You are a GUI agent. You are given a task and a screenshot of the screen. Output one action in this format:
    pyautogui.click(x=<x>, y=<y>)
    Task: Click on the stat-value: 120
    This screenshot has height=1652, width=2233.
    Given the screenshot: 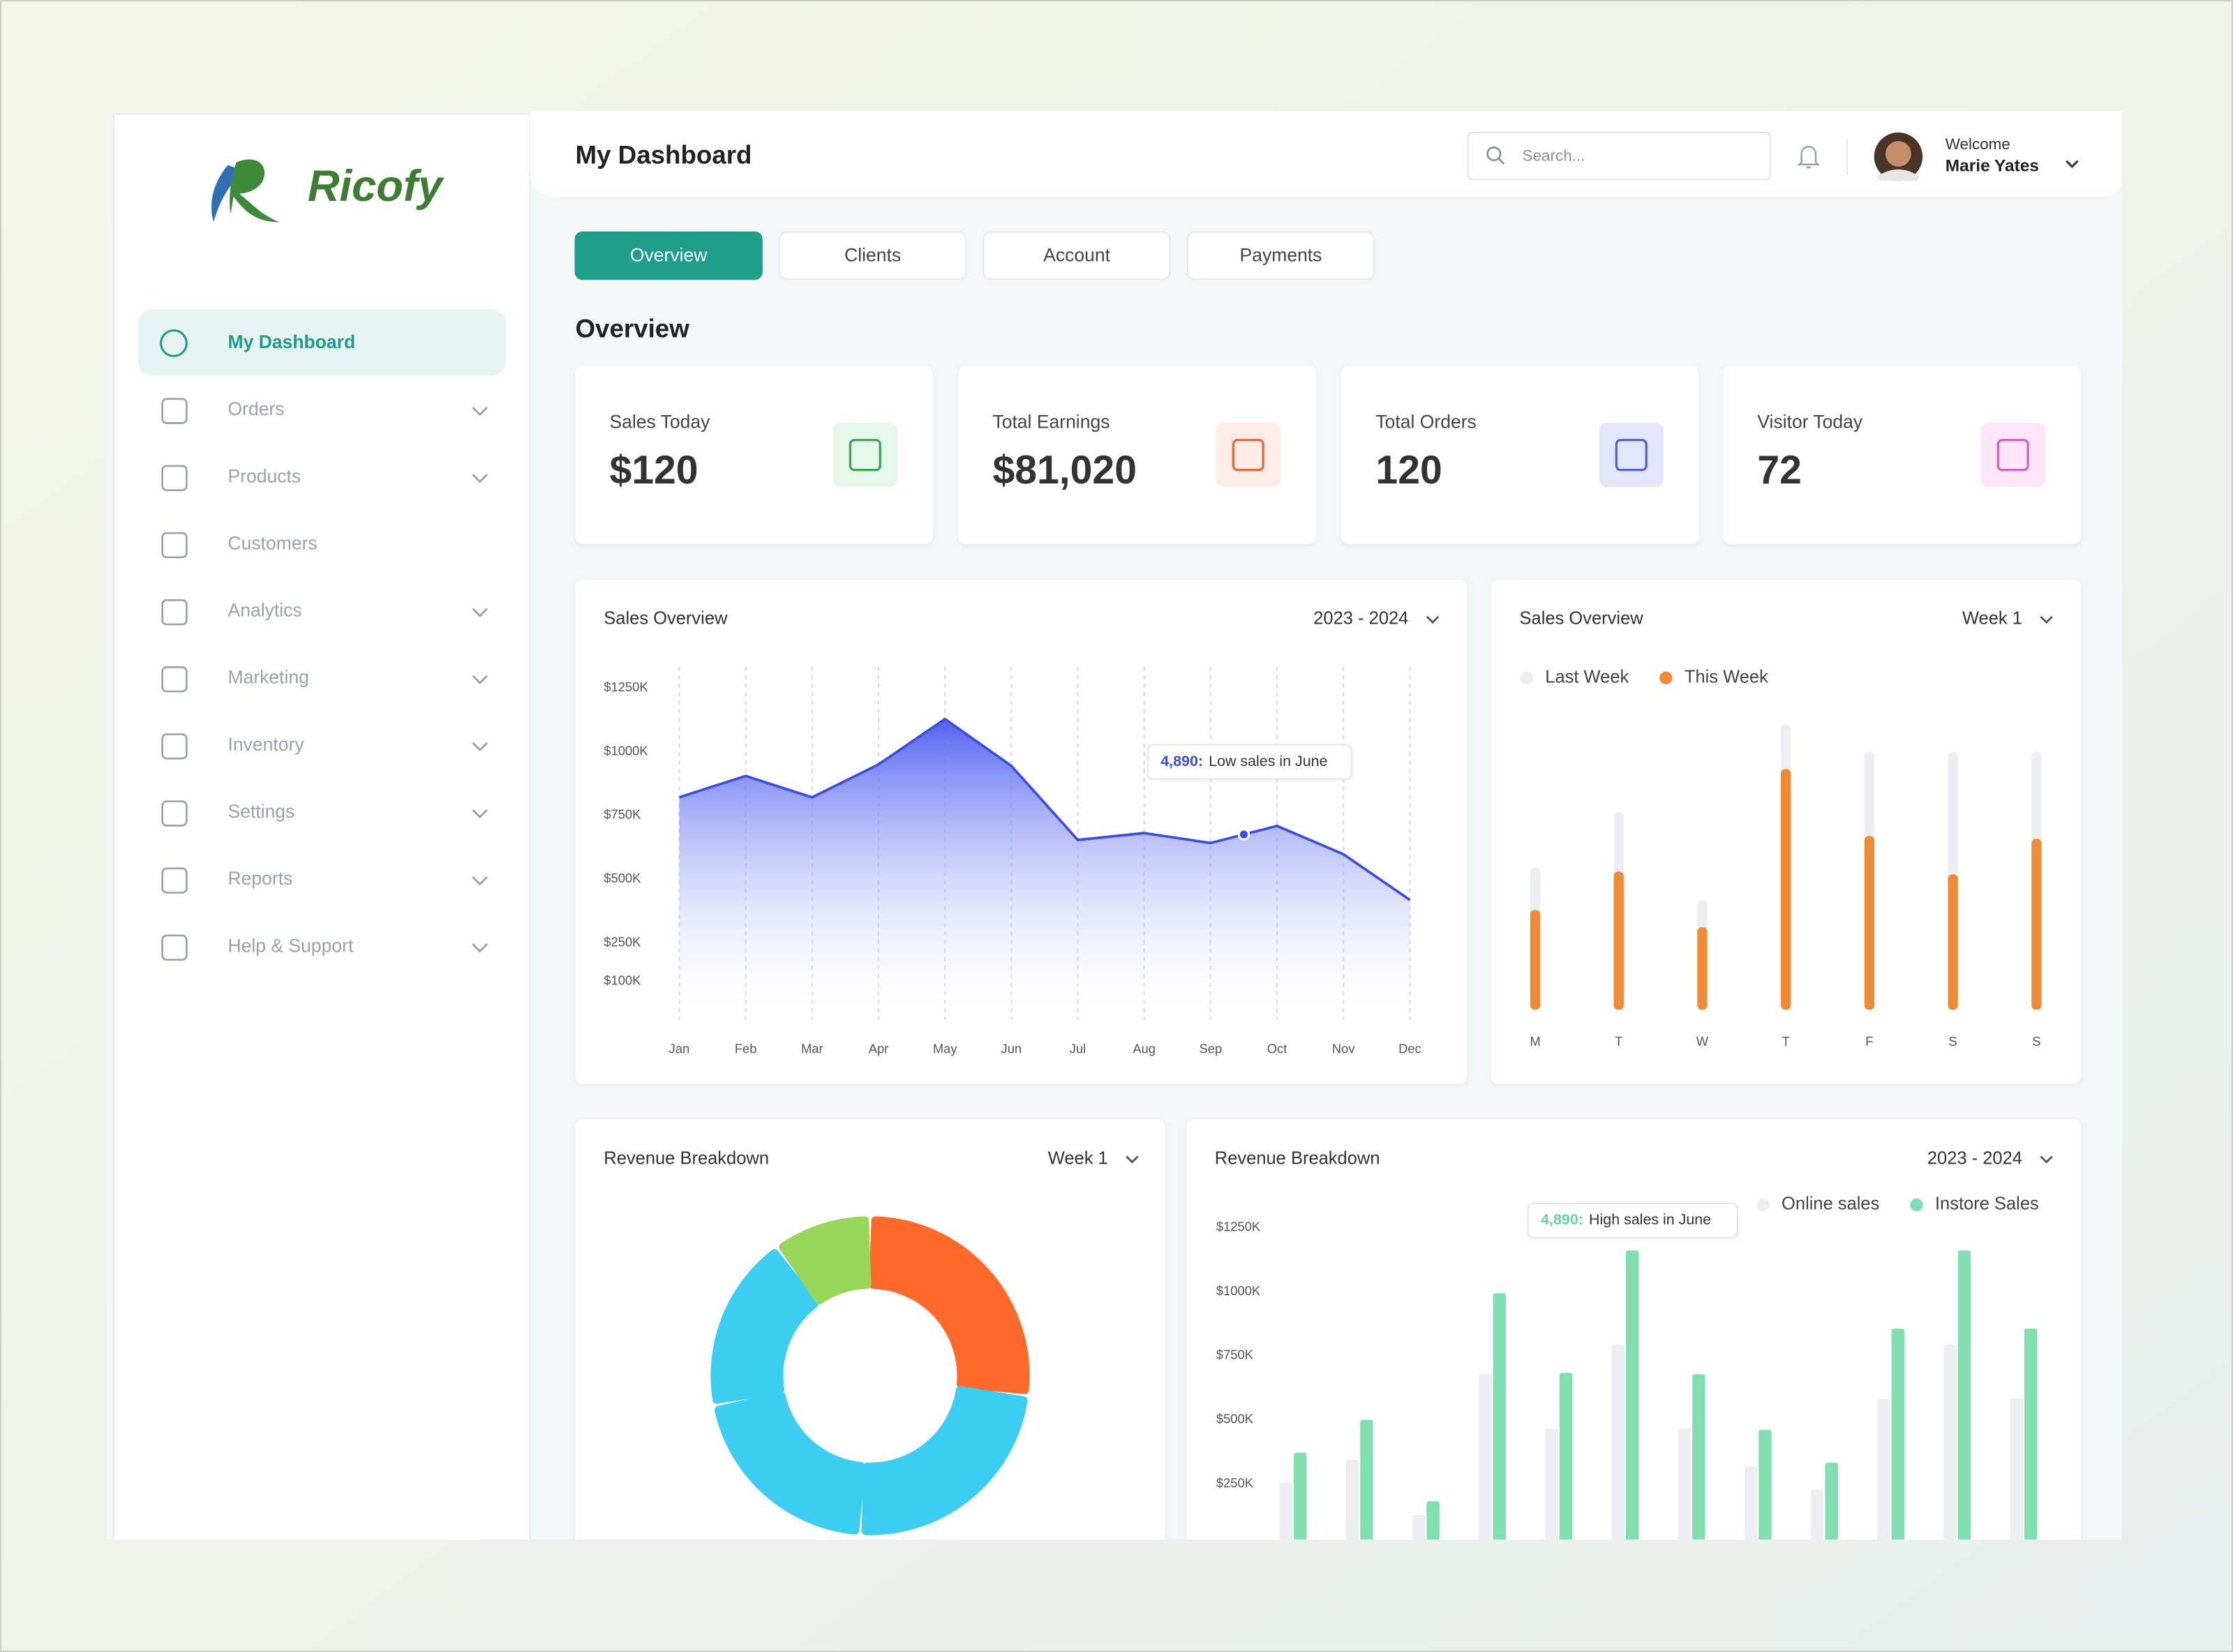 What is the action you would take?
    pyautogui.click(x=1408, y=470)
    